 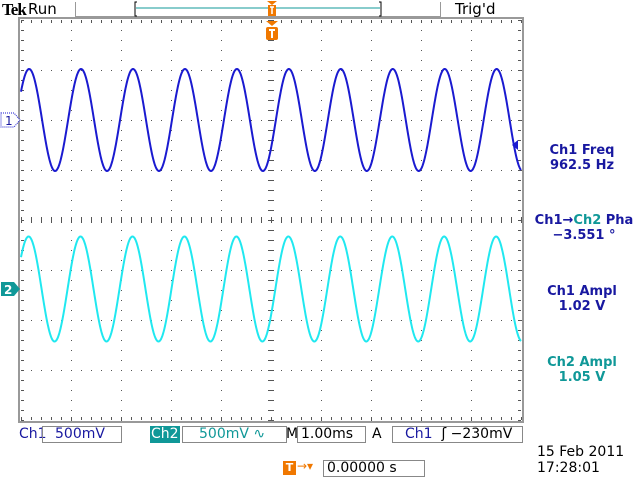 What do you see at coordinates (33, 434) in the screenshot?
I see `ch1-label: Ch1` at bounding box center [33, 434].